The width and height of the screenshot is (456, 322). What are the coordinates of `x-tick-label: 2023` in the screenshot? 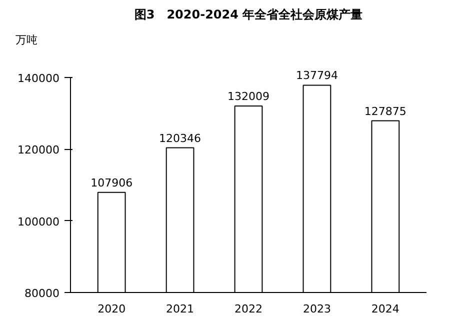 It's located at (316, 309).